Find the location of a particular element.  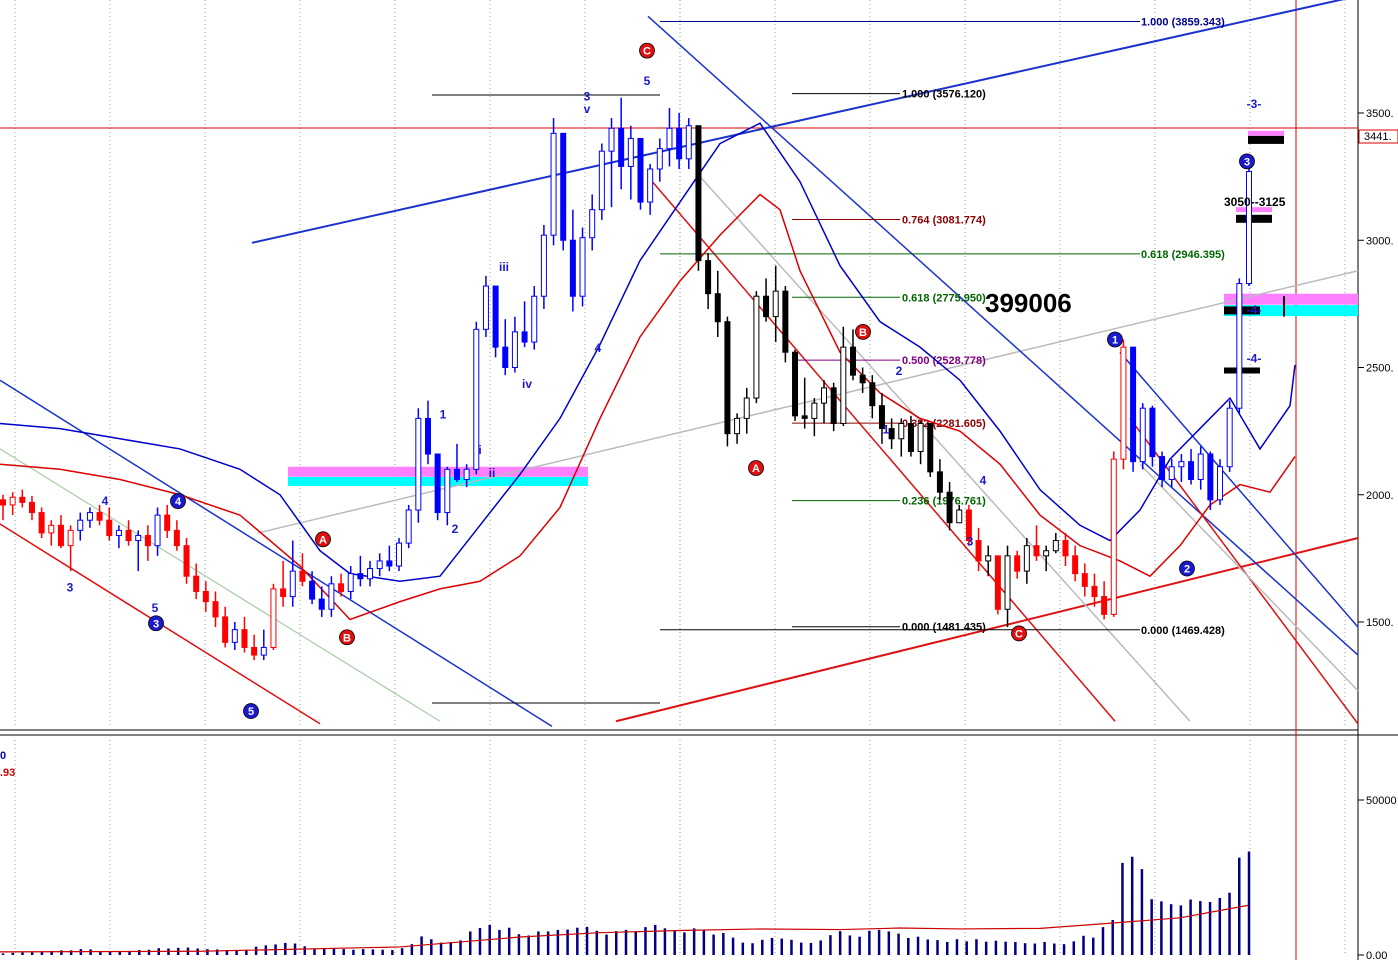

wave-circle is located at coordinates (251, 711).